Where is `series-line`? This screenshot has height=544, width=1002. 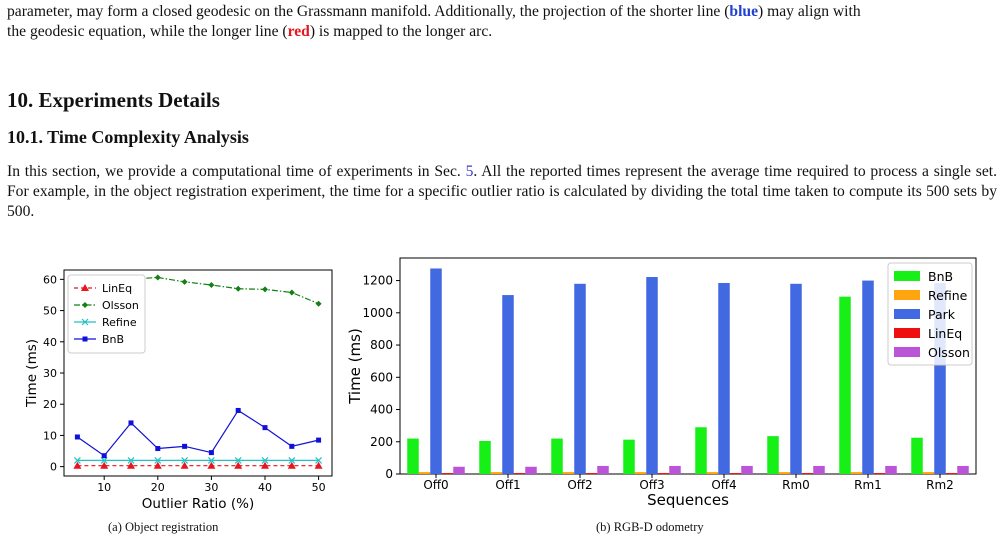
series-line is located at coordinates (198, 433).